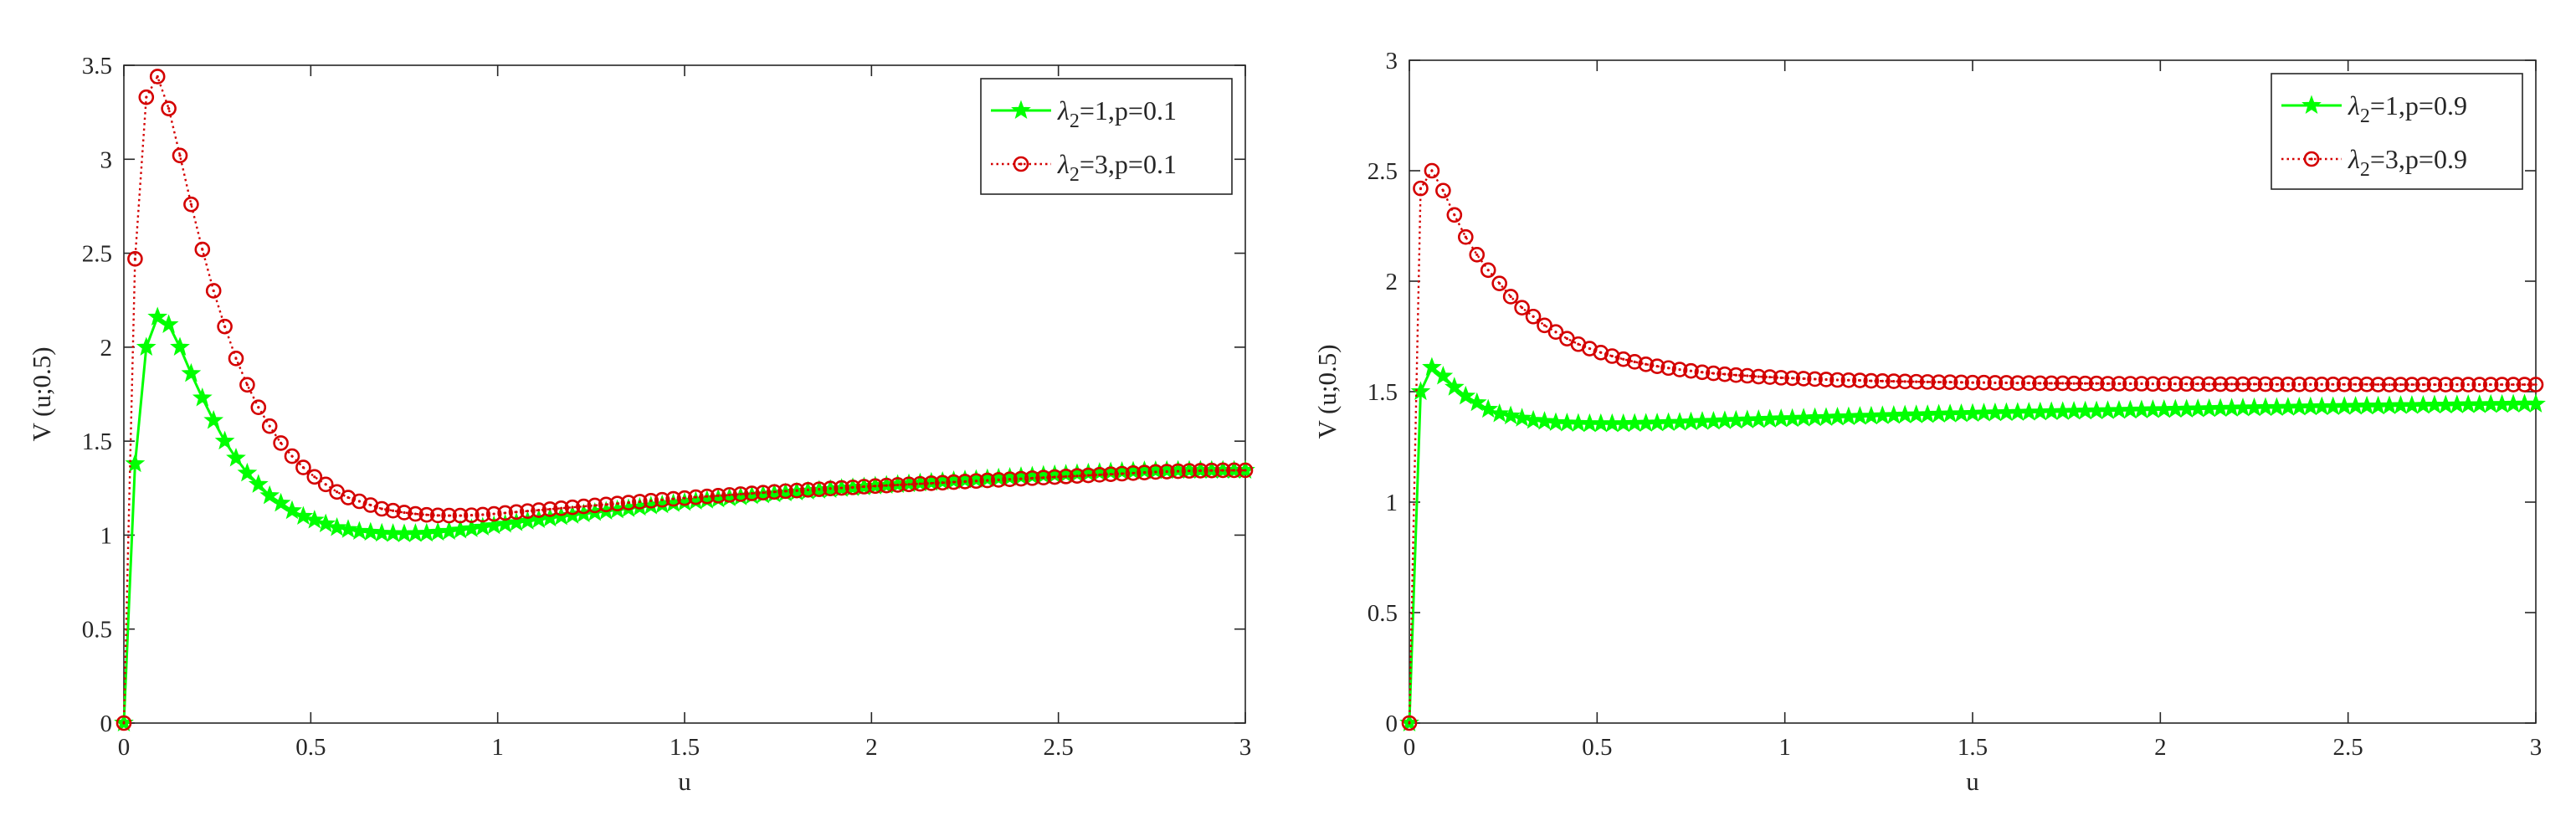 The width and height of the screenshot is (2576, 826). What do you see at coordinates (2160, 747) in the screenshot?
I see `chart-2-xtick-label: 2` at bounding box center [2160, 747].